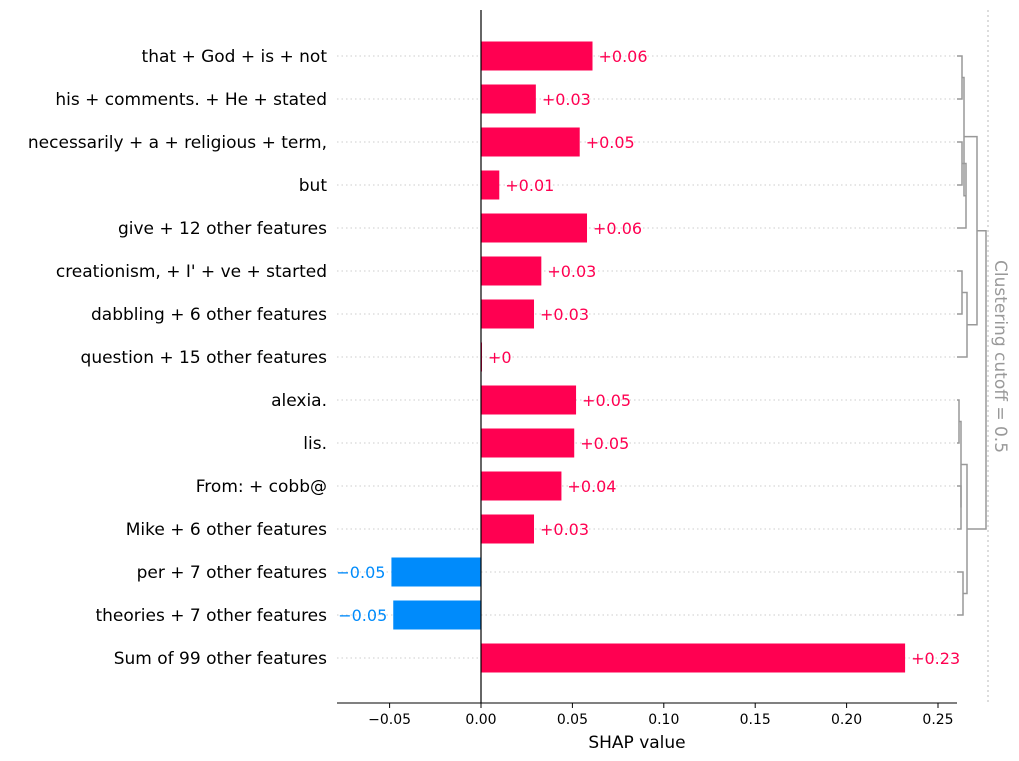 This screenshot has width=1019, height=761. Describe the element at coordinates (204, 358) in the screenshot. I see `category-label: question + 15 other features` at that location.